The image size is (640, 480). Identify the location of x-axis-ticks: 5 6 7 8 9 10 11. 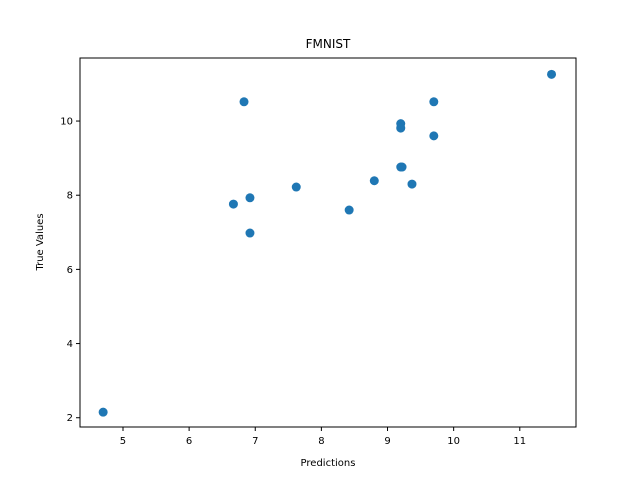
(323, 437).